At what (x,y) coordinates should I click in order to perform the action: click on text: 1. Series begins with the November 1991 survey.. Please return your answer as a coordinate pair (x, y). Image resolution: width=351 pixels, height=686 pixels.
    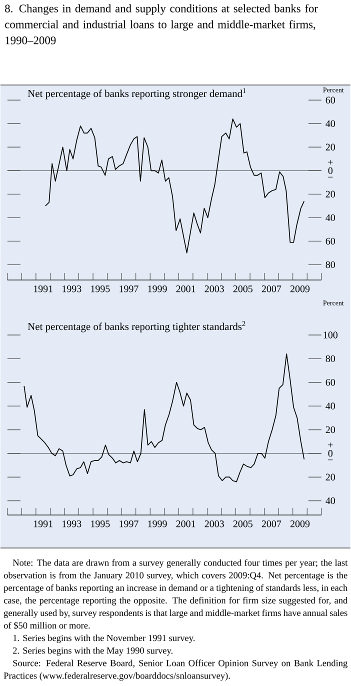
    Looking at the image, I should click on (104, 639).